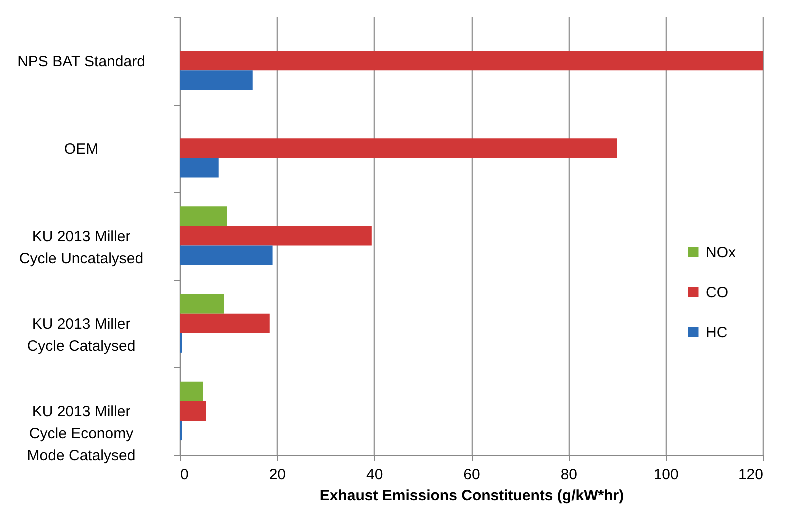  Describe the element at coordinates (751, 475) in the screenshot. I see `x-tick-label: 120` at that location.